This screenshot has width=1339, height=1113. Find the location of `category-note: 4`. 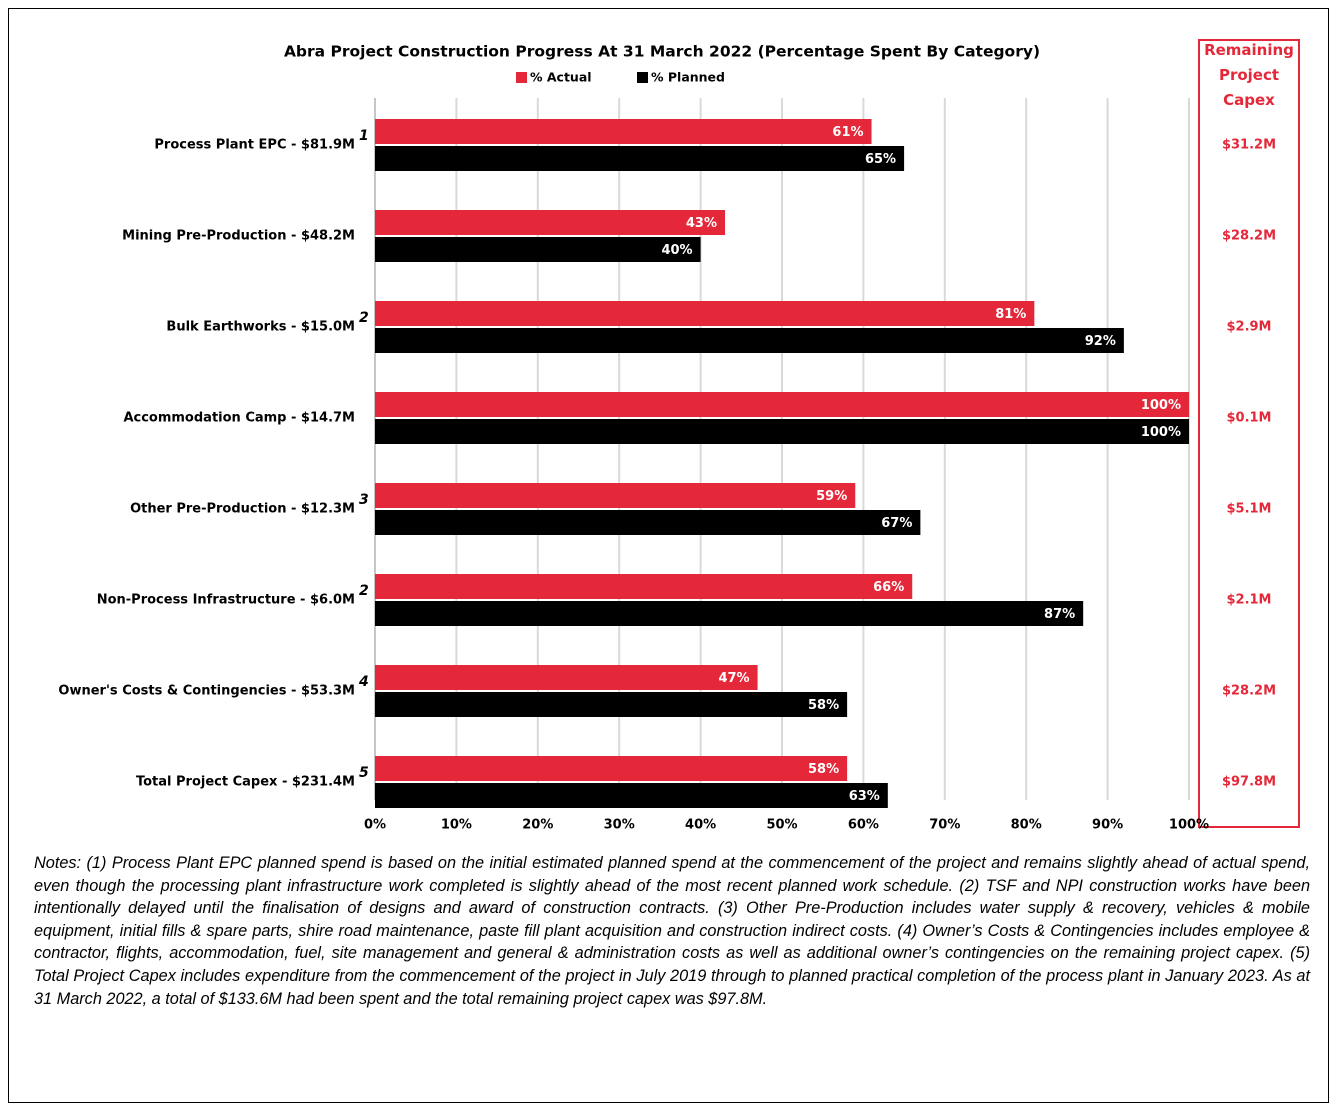

category-note: 4 is located at coordinates (363, 682).